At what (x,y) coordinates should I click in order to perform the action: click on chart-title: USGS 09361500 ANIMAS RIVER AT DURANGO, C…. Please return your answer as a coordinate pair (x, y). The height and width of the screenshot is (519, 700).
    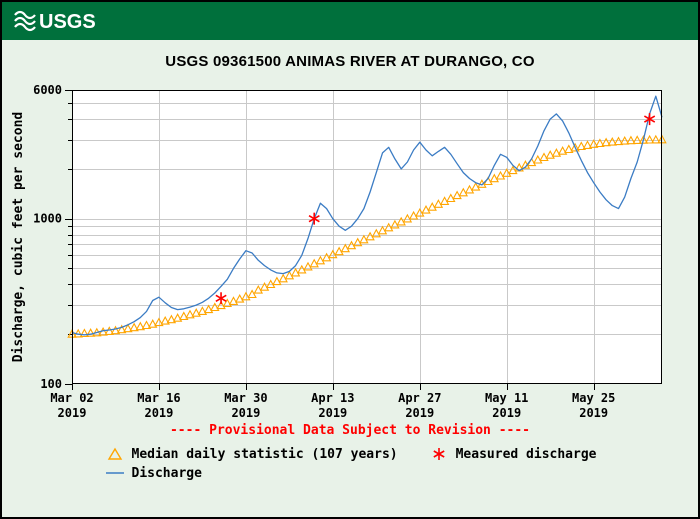
    Looking at the image, I should click on (350, 61).